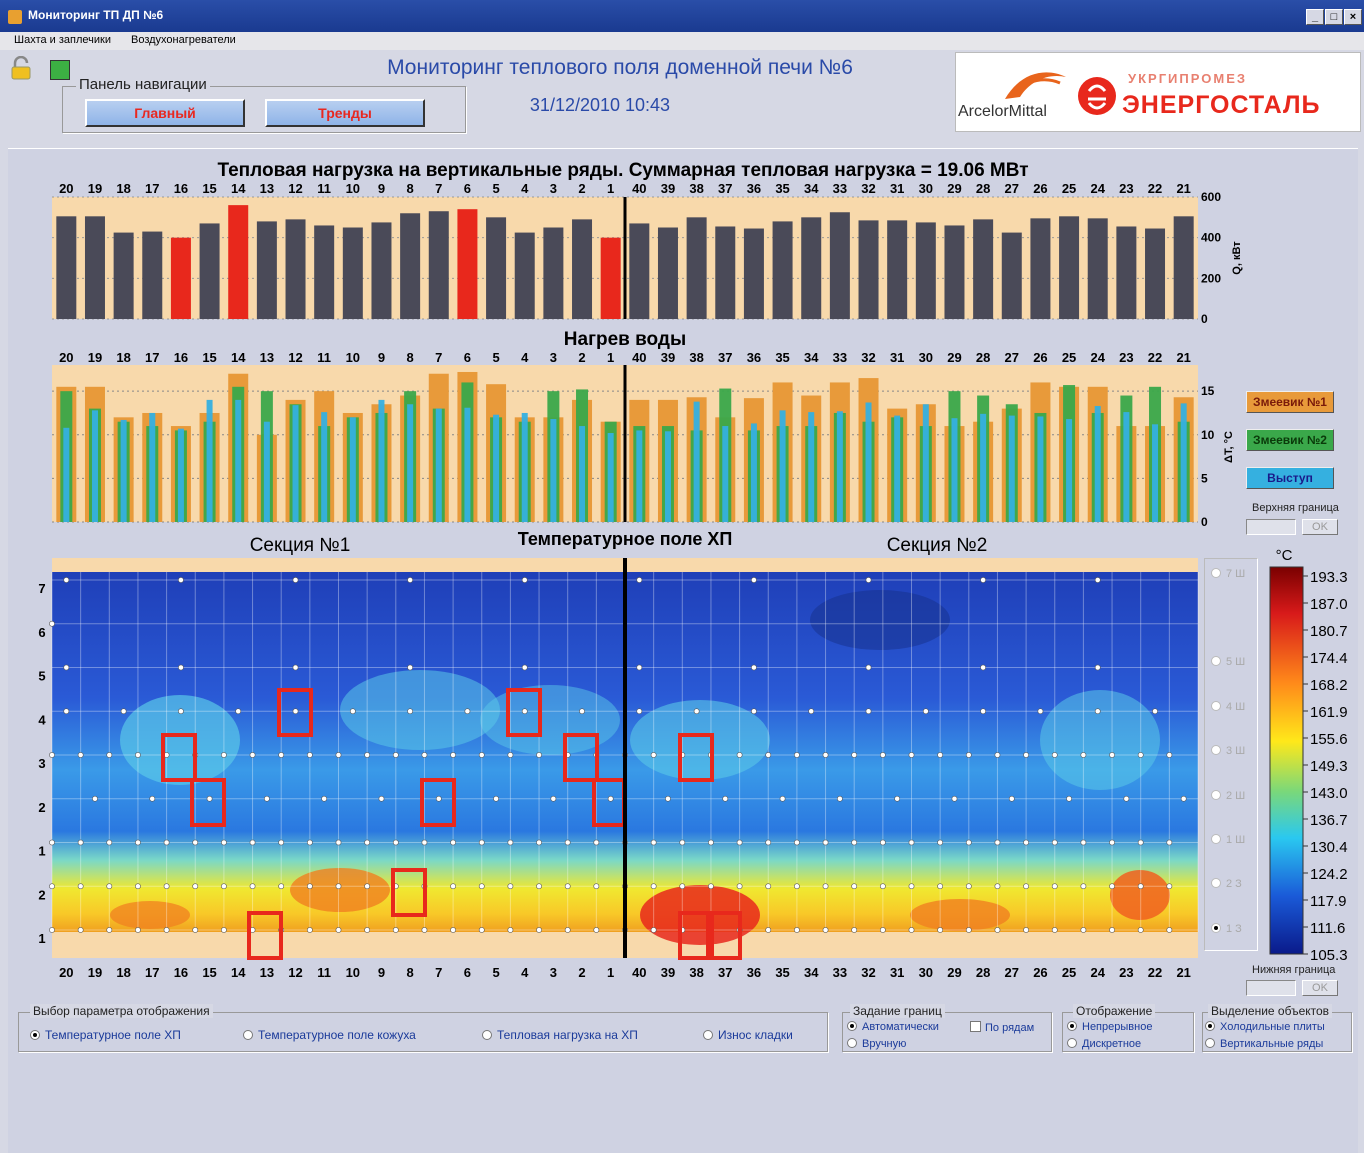 This screenshot has height=1153, width=1364. What do you see at coordinates (183, 40) in the screenshot?
I see `menu-item-stoves: Воздухонагреватели` at bounding box center [183, 40].